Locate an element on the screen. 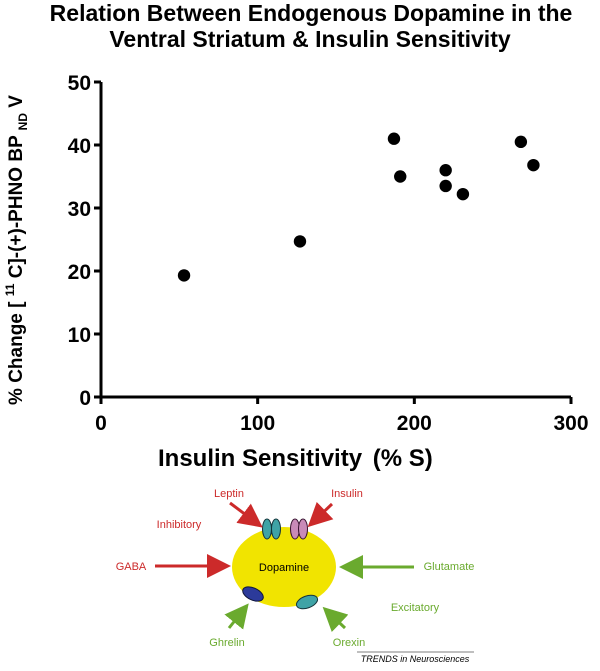  gaba-label: GABA is located at coordinates (131, 567).